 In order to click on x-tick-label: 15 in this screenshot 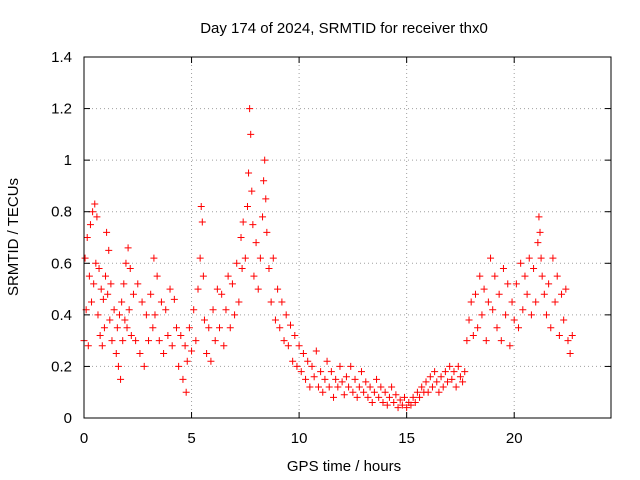, I will do `click(406, 438)`.